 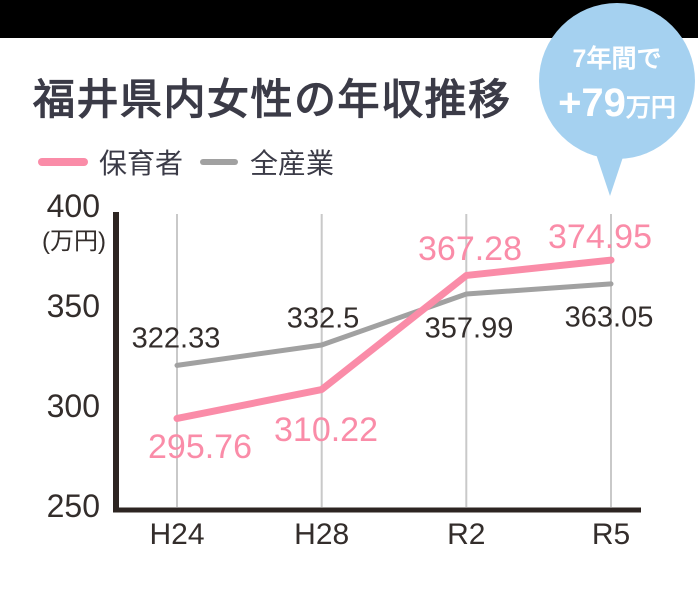 What do you see at coordinates (466, 534) in the screenshot?
I see `x-tick-r2: R2` at bounding box center [466, 534].